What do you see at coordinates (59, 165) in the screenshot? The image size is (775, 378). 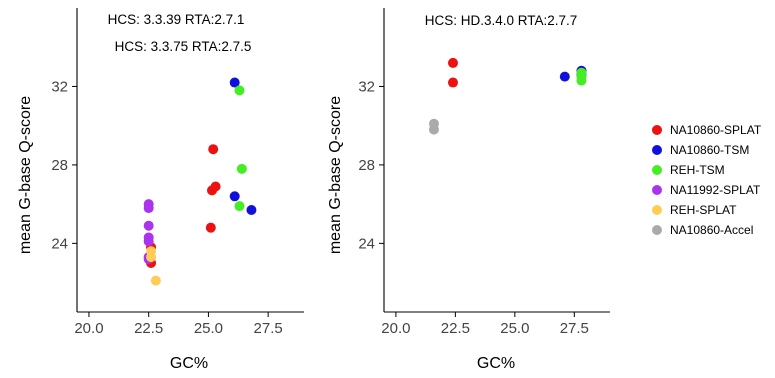 I see `panel-left-y-tick-label: 28` at bounding box center [59, 165].